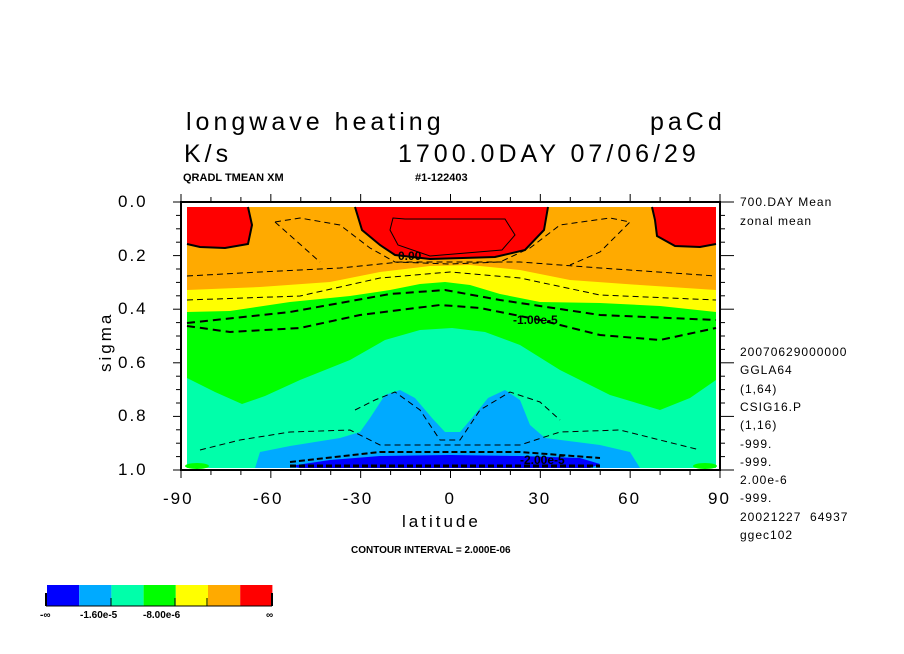 Image resolution: width=904 pixels, height=654 pixels. What do you see at coordinates (441, 178) in the screenshot?
I see `experiment-id: #1-122403` at bounding box center [441, 178].